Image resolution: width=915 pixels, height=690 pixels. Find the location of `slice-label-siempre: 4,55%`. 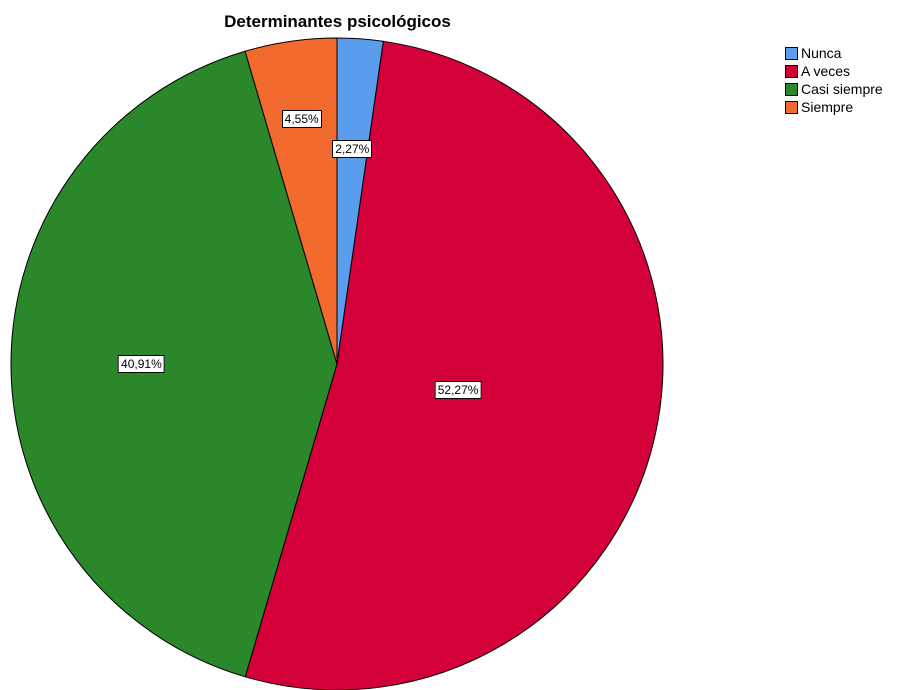

slice-label-siempre: 4,55% is located at coordinates (301, 118).